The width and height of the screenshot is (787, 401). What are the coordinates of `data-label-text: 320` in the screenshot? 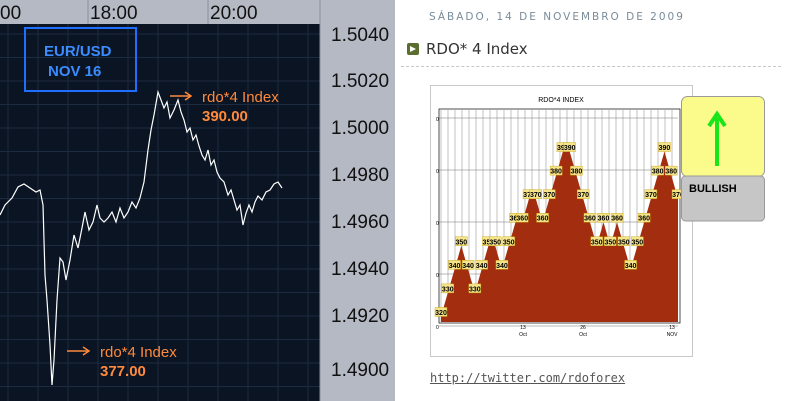 It's located at (441, 313).